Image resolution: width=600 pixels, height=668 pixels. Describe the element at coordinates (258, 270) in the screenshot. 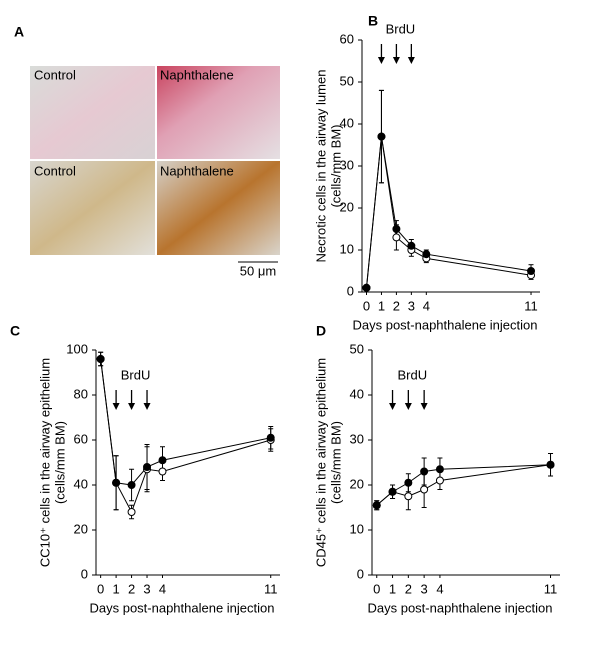

I see `scale-bar-label: 50 μm` at that location.